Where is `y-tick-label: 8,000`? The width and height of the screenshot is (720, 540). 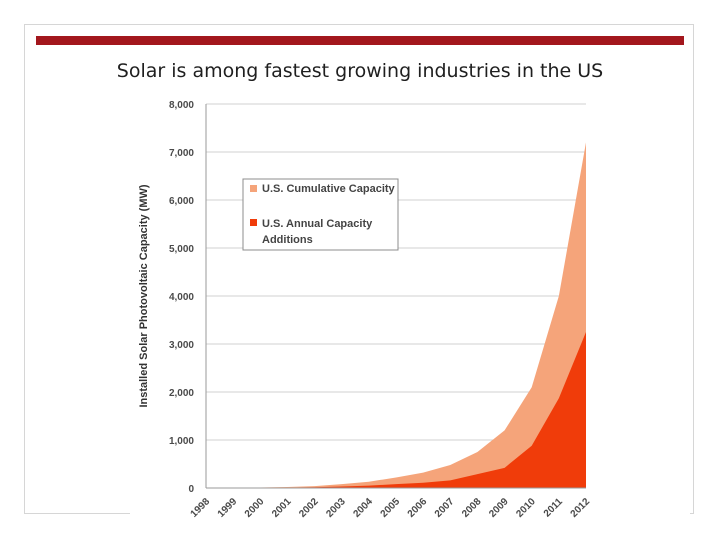 y-tick-label: 8,000 is located at coordinates (181, 105).